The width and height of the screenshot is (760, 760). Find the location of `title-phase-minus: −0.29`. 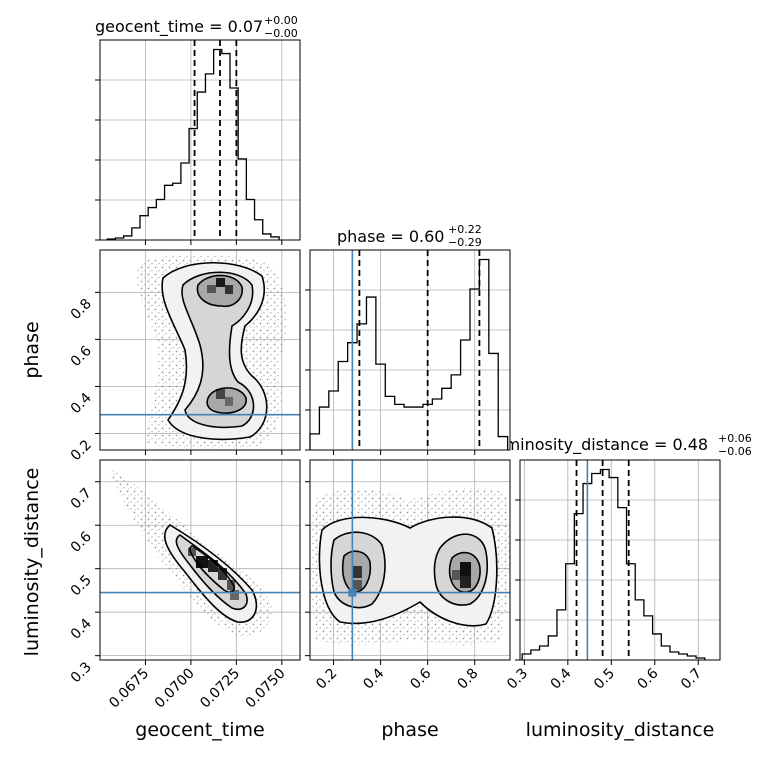

title-phase-minus: −0.29 is located at coordinates (465, 242).